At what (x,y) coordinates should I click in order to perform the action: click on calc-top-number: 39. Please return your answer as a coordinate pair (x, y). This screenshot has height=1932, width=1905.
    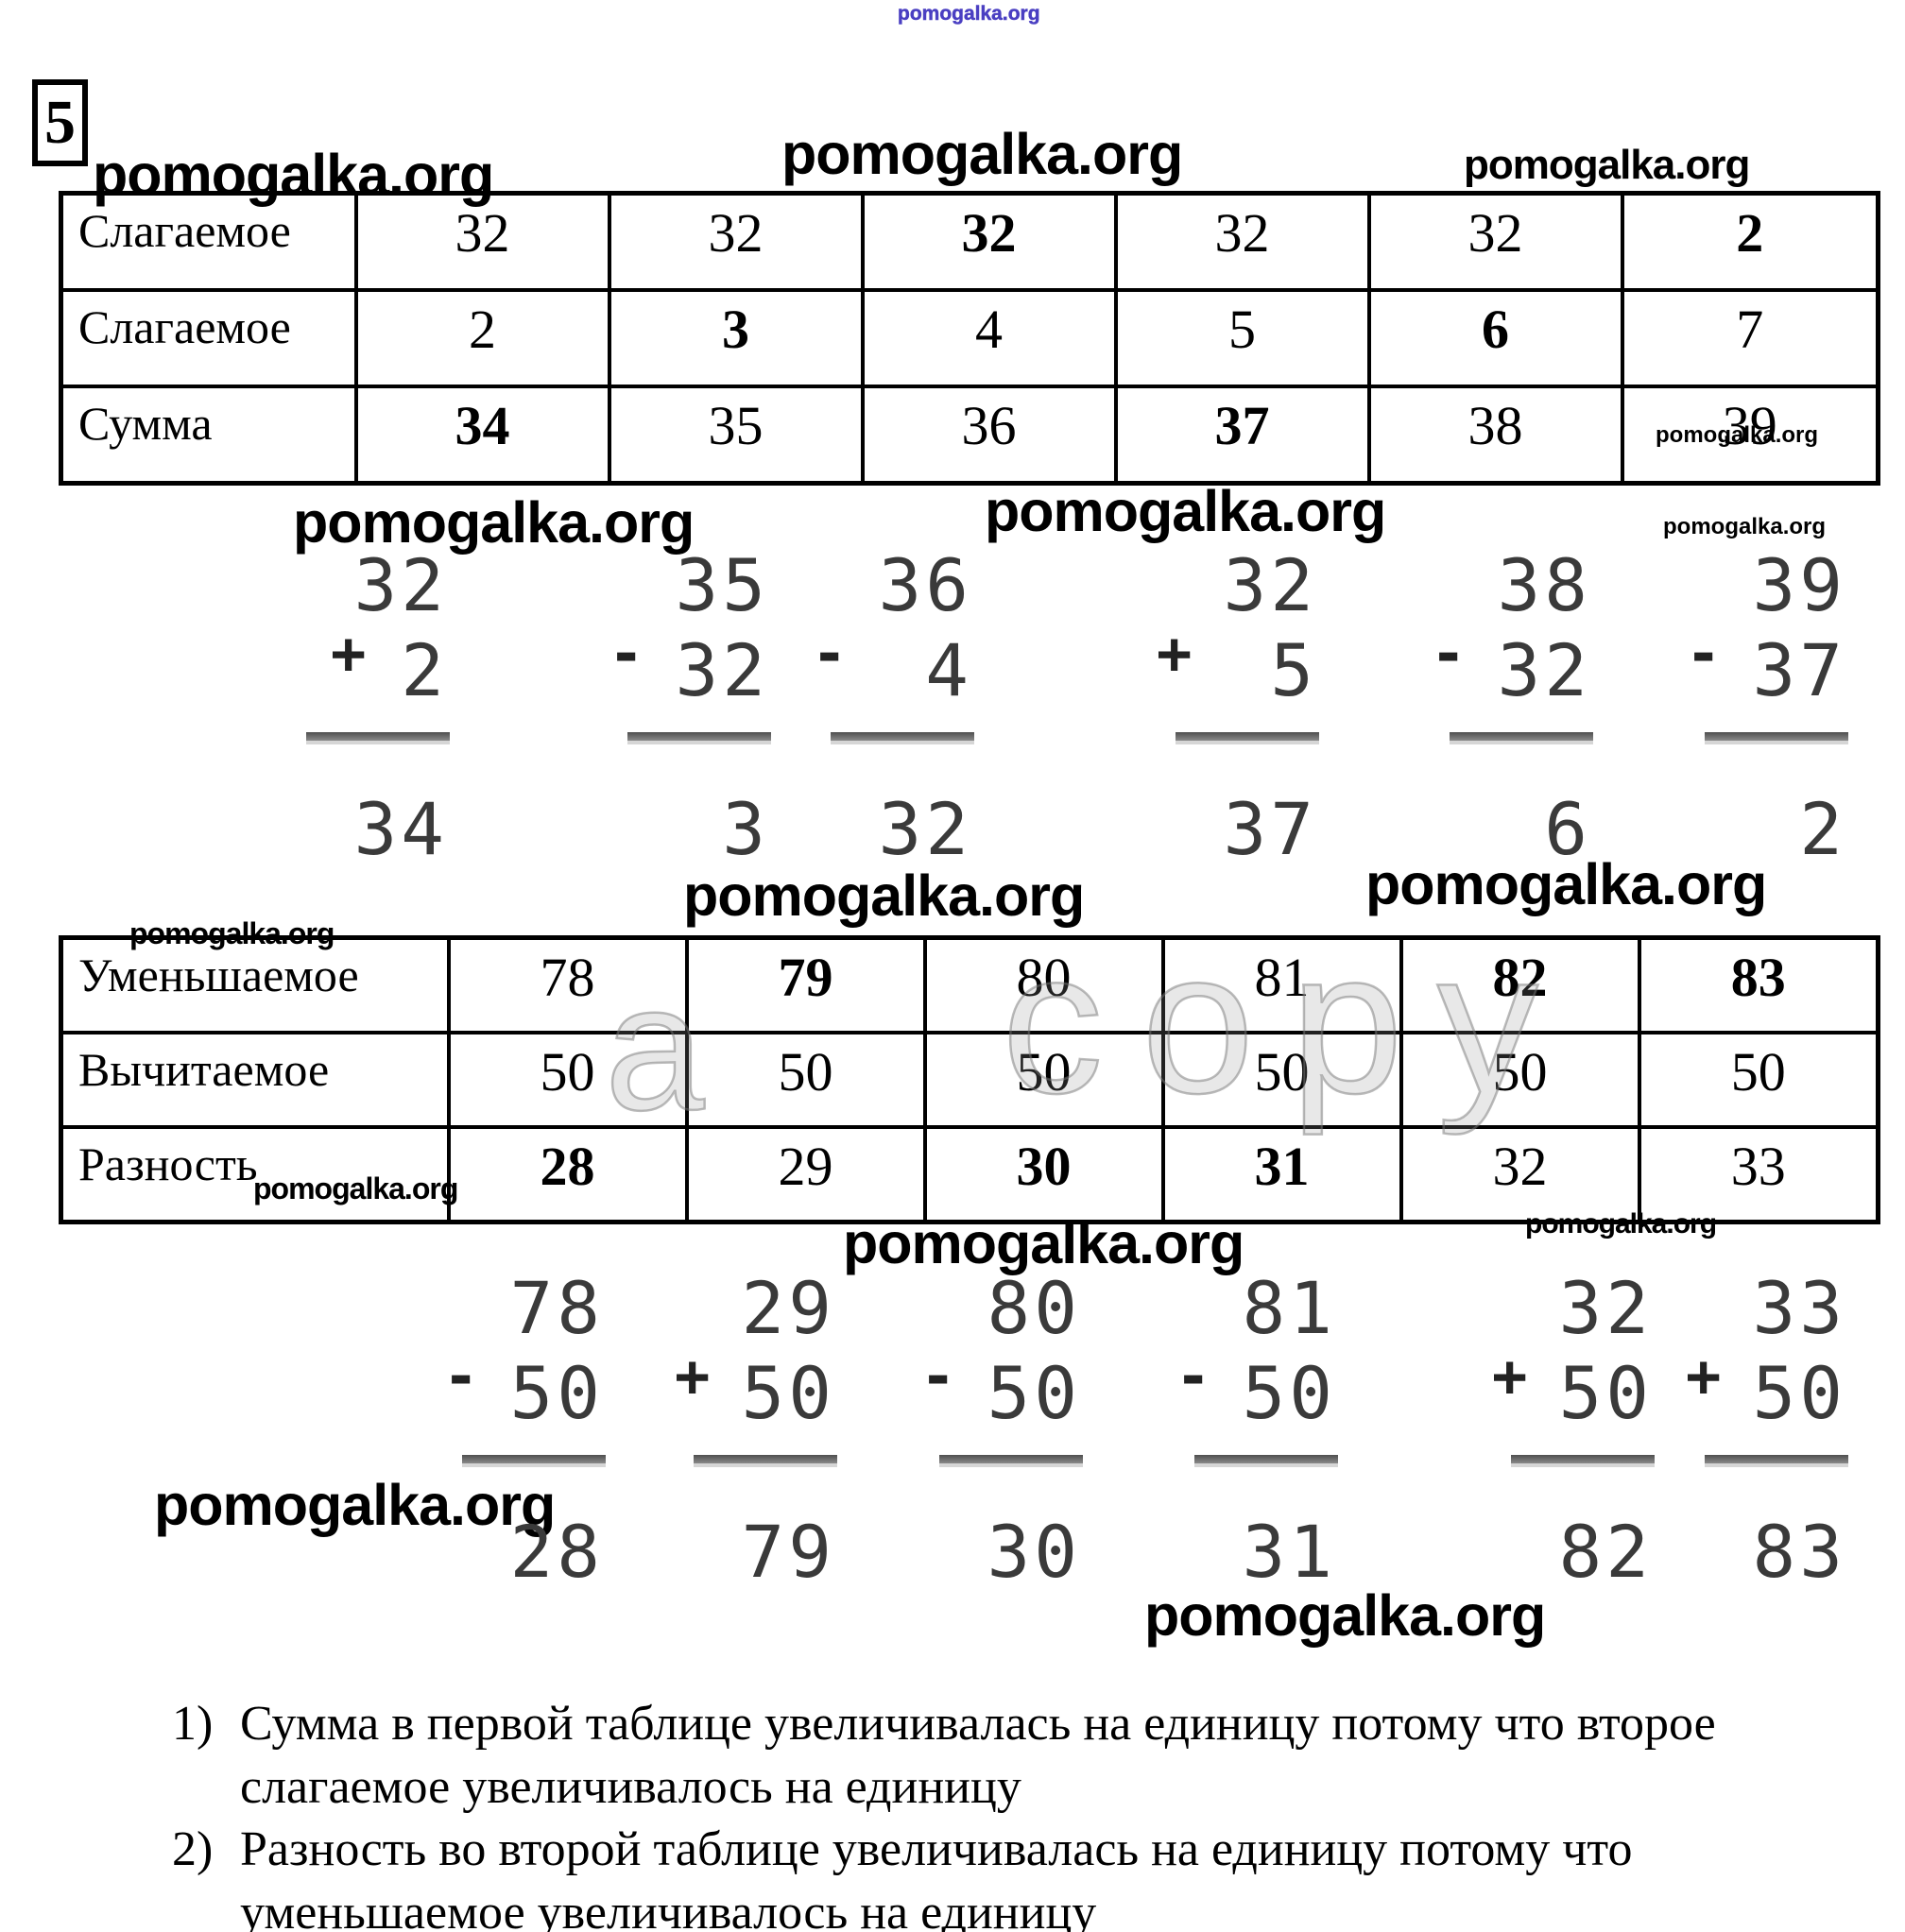
    Looking at the image, I should click on (1799, 585).